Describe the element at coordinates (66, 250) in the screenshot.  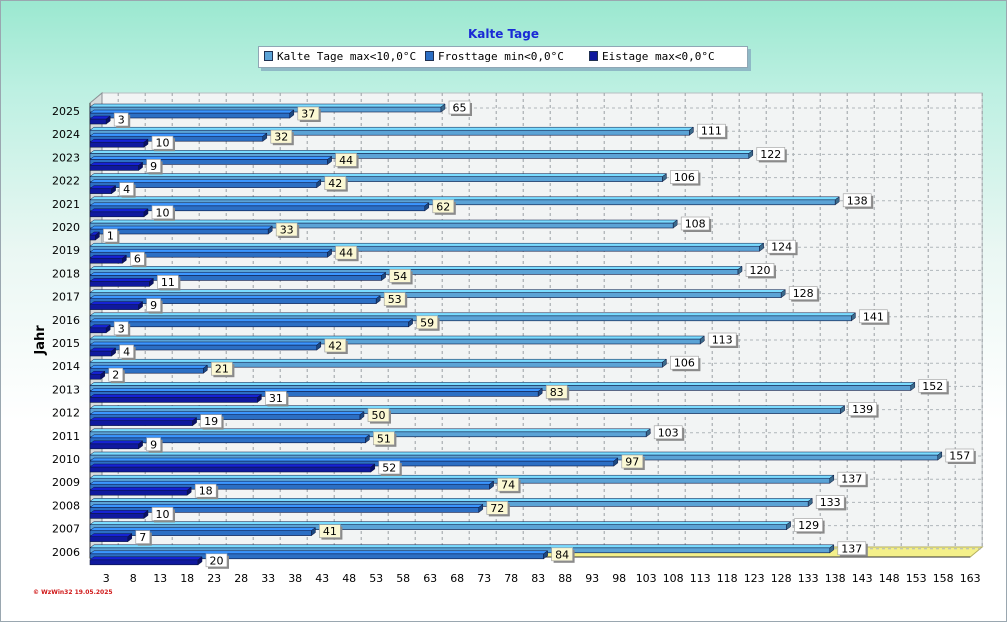
I see `y-tick-label: 2019` at that location.